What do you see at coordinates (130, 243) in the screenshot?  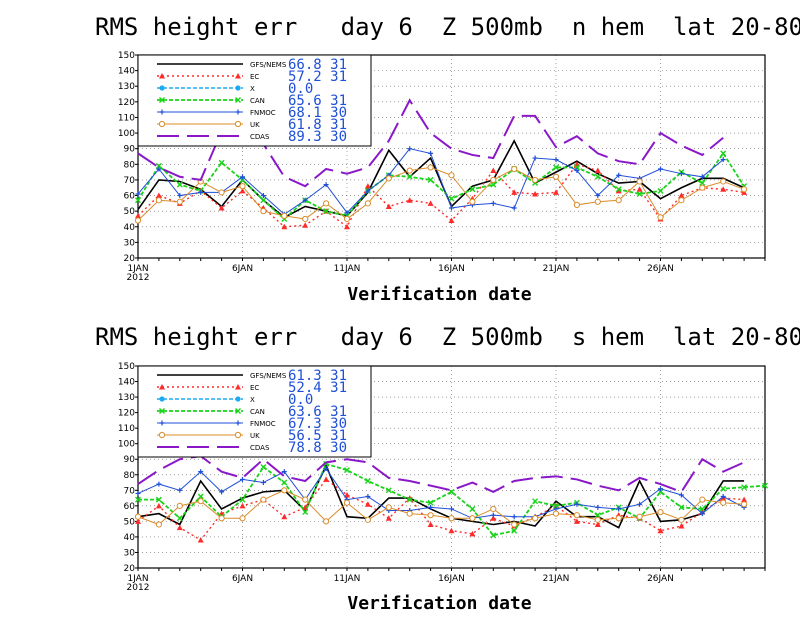 I see `y-tick-label: 30` at bounding box center [130, 243].